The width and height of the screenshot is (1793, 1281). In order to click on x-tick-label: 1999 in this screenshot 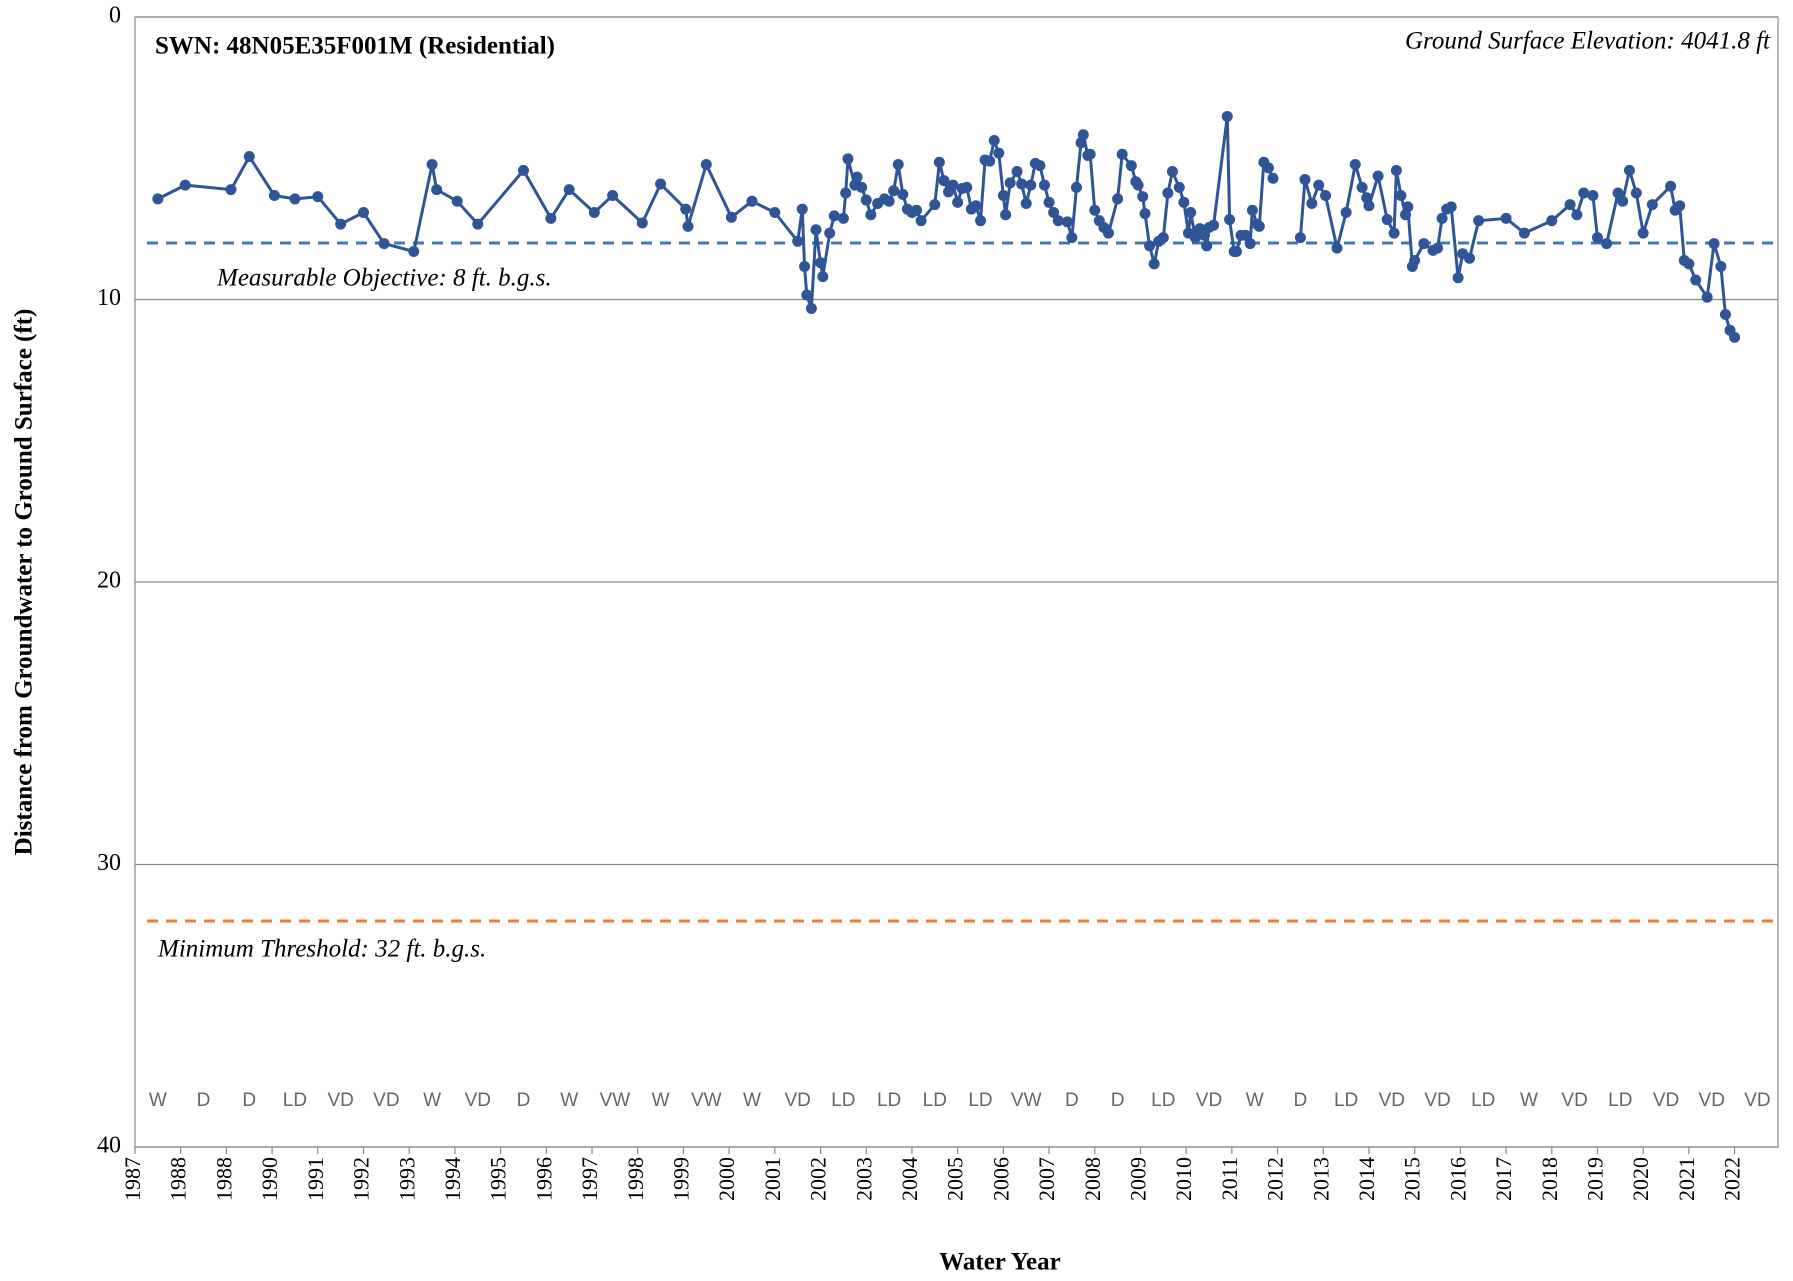, I will do `click(680, 1179)`.